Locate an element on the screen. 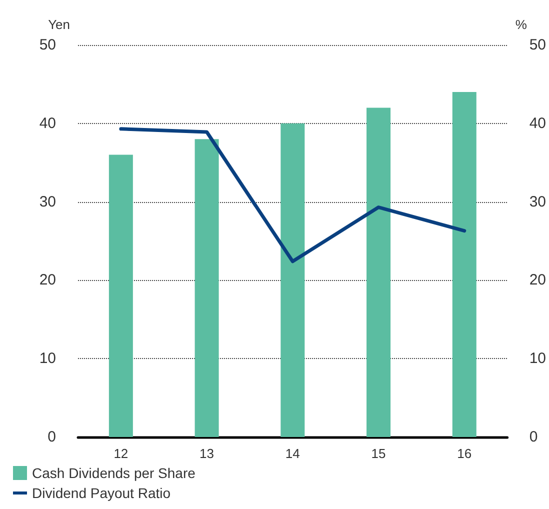 The width and height of the screenshot is (549, 509). y-tick-label: 10 is located at coordinates (47, 359).